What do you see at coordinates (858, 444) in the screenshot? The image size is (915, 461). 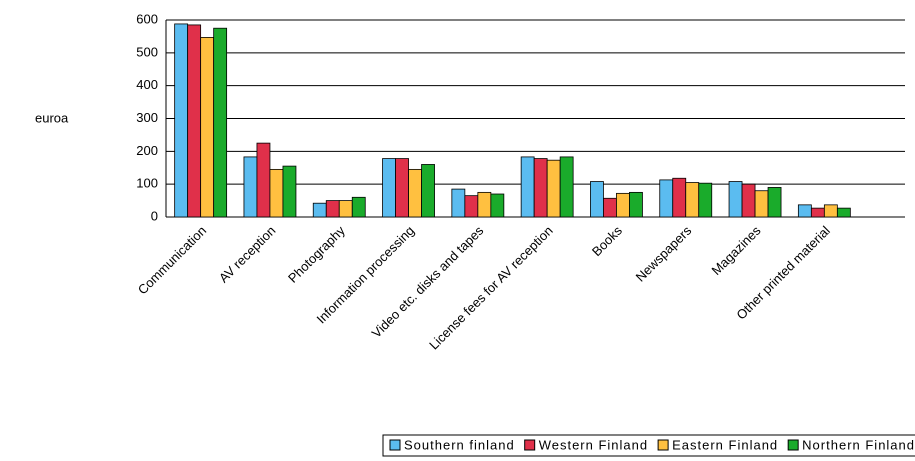 I see `legend-label: Northern Finland` at bounding box center [858, 444].